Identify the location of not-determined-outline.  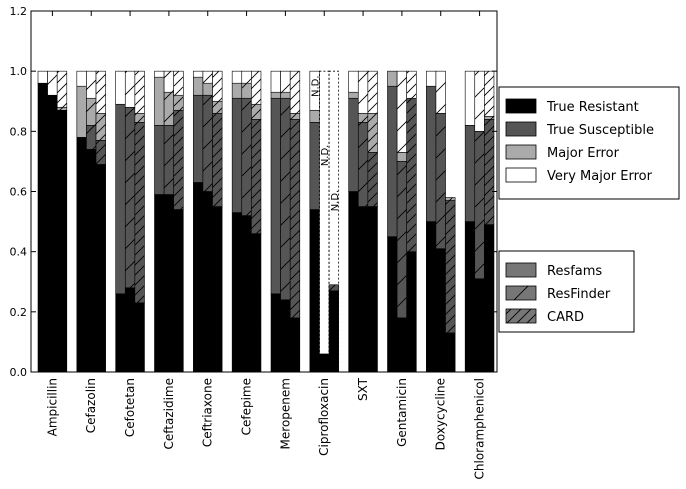
(324, 221).